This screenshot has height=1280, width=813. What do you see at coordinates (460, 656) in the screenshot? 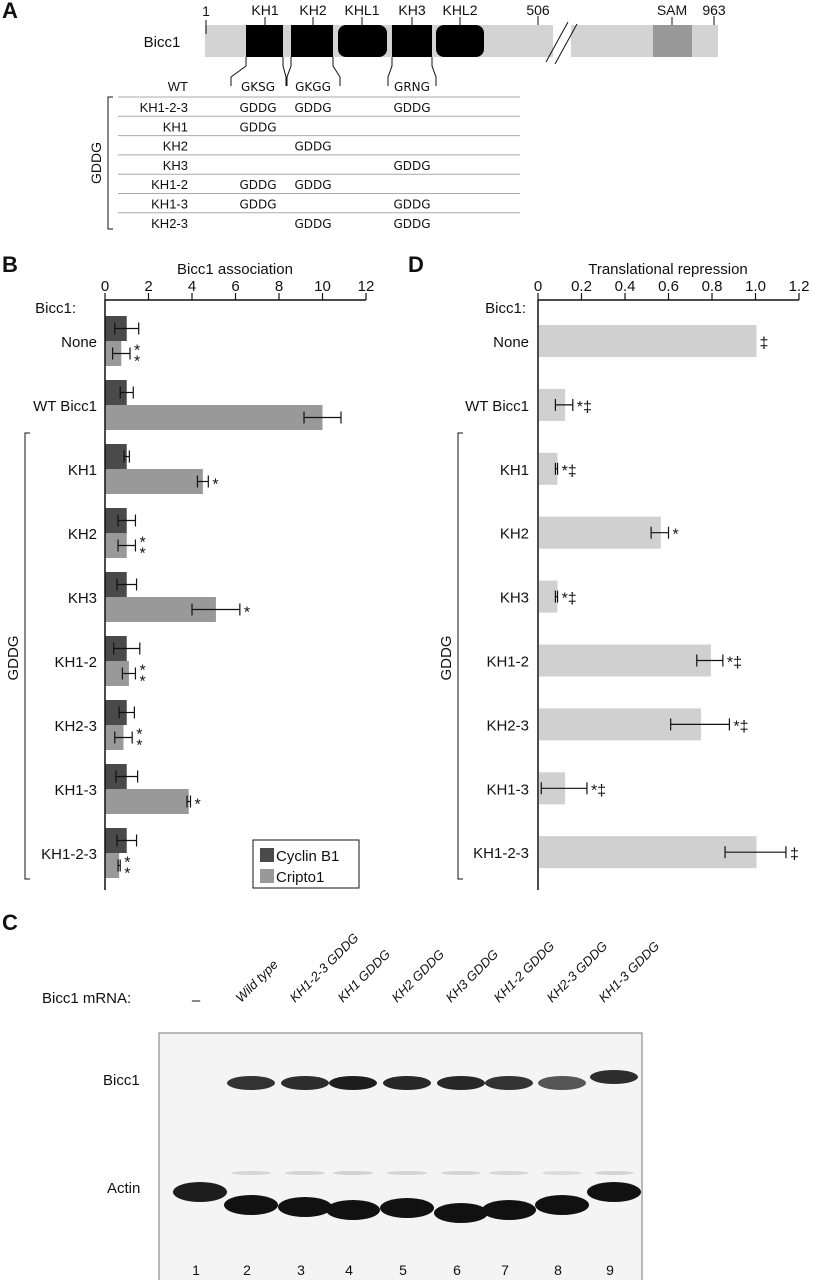
I see `chart-d-gddg-bracket` at bounding box center [460, 656].